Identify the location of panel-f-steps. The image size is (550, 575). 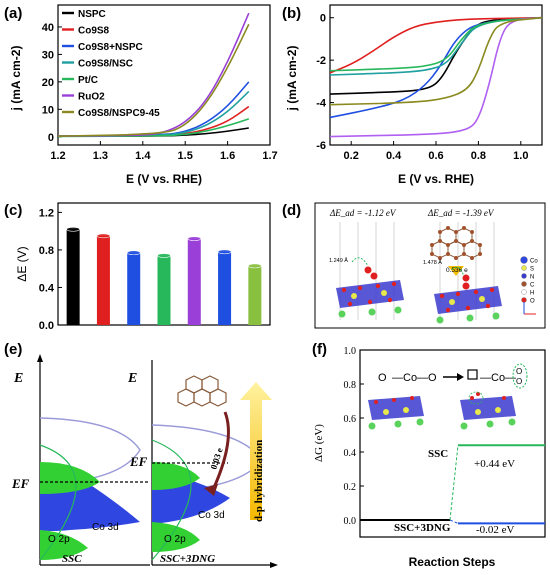
(452, 484).